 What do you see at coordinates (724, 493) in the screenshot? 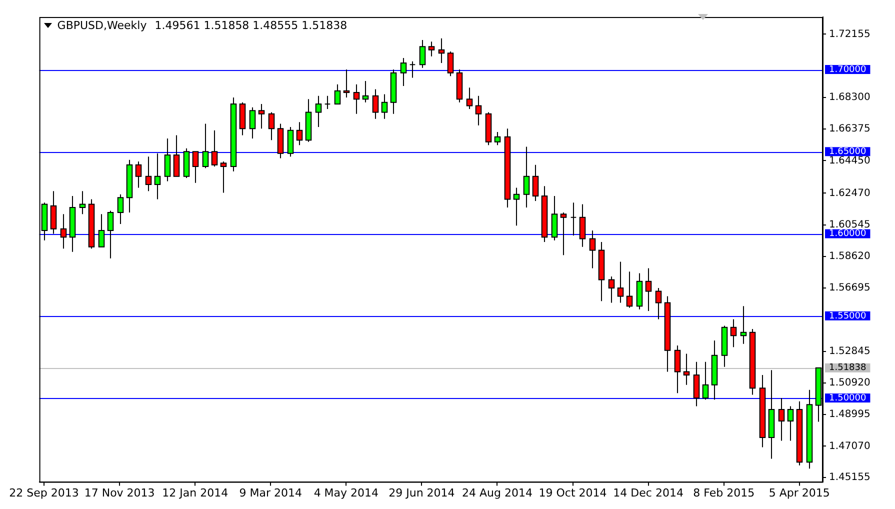
I see `x-tick-label: 8 Feb 2015` at bounding box center [724, 493].